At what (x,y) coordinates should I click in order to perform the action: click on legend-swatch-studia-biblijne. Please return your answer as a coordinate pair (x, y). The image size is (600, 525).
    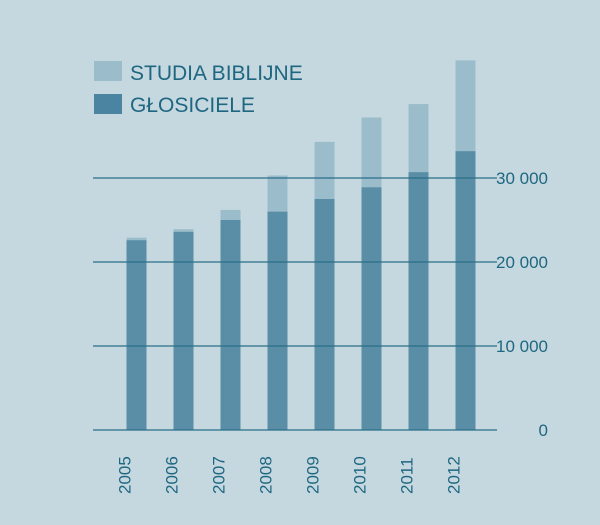
    Looking at the image, I should click on (108, 71).